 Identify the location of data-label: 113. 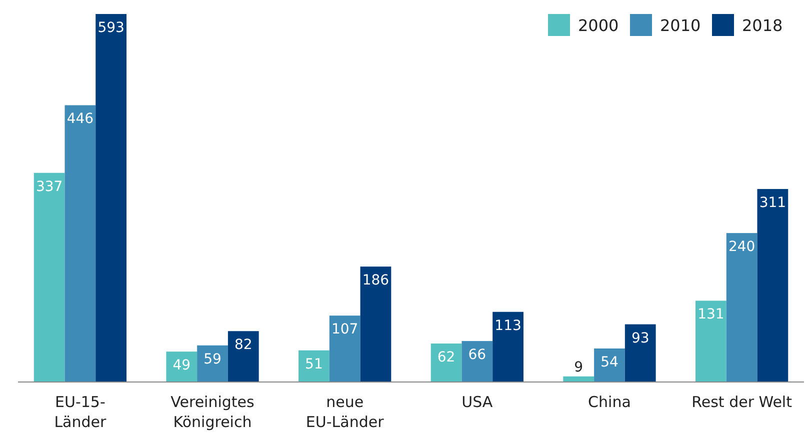
(508, 326).